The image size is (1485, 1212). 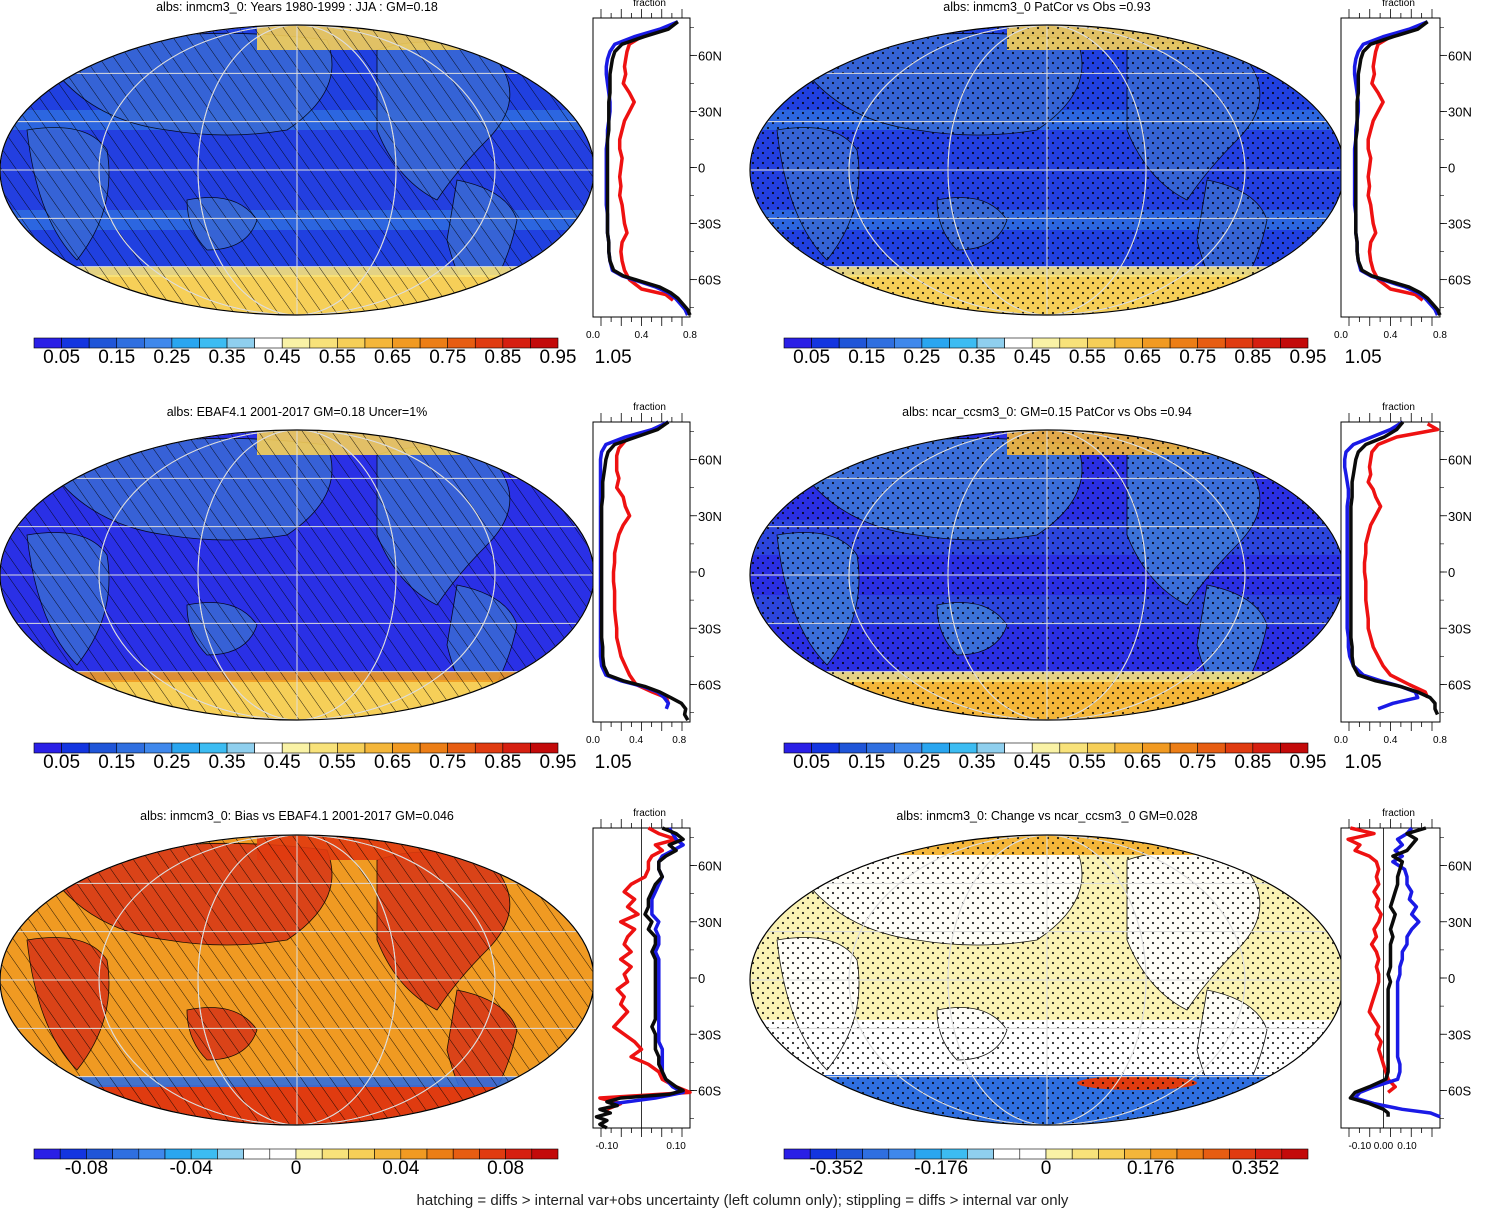 I want to click on profile-model: fraction 0.0 0.4 0.8 60N 30N 0 30S 60S, so click(x=654, y=170).